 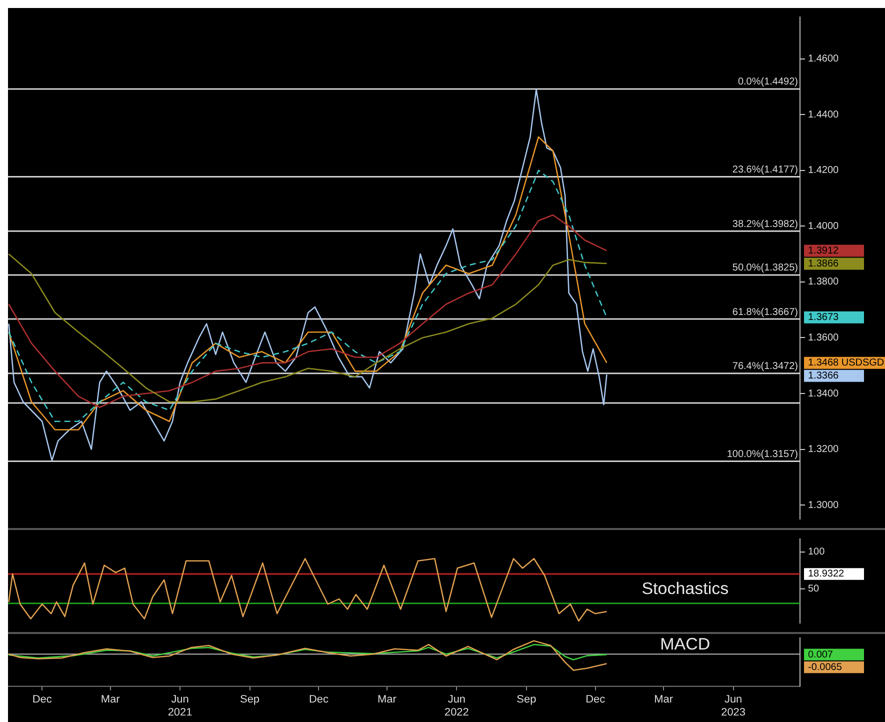 What do you see at coordinates (824, 282) in the screenshot?
I see `y-tick-label: 1.3800` at bounding box center [824, 282].